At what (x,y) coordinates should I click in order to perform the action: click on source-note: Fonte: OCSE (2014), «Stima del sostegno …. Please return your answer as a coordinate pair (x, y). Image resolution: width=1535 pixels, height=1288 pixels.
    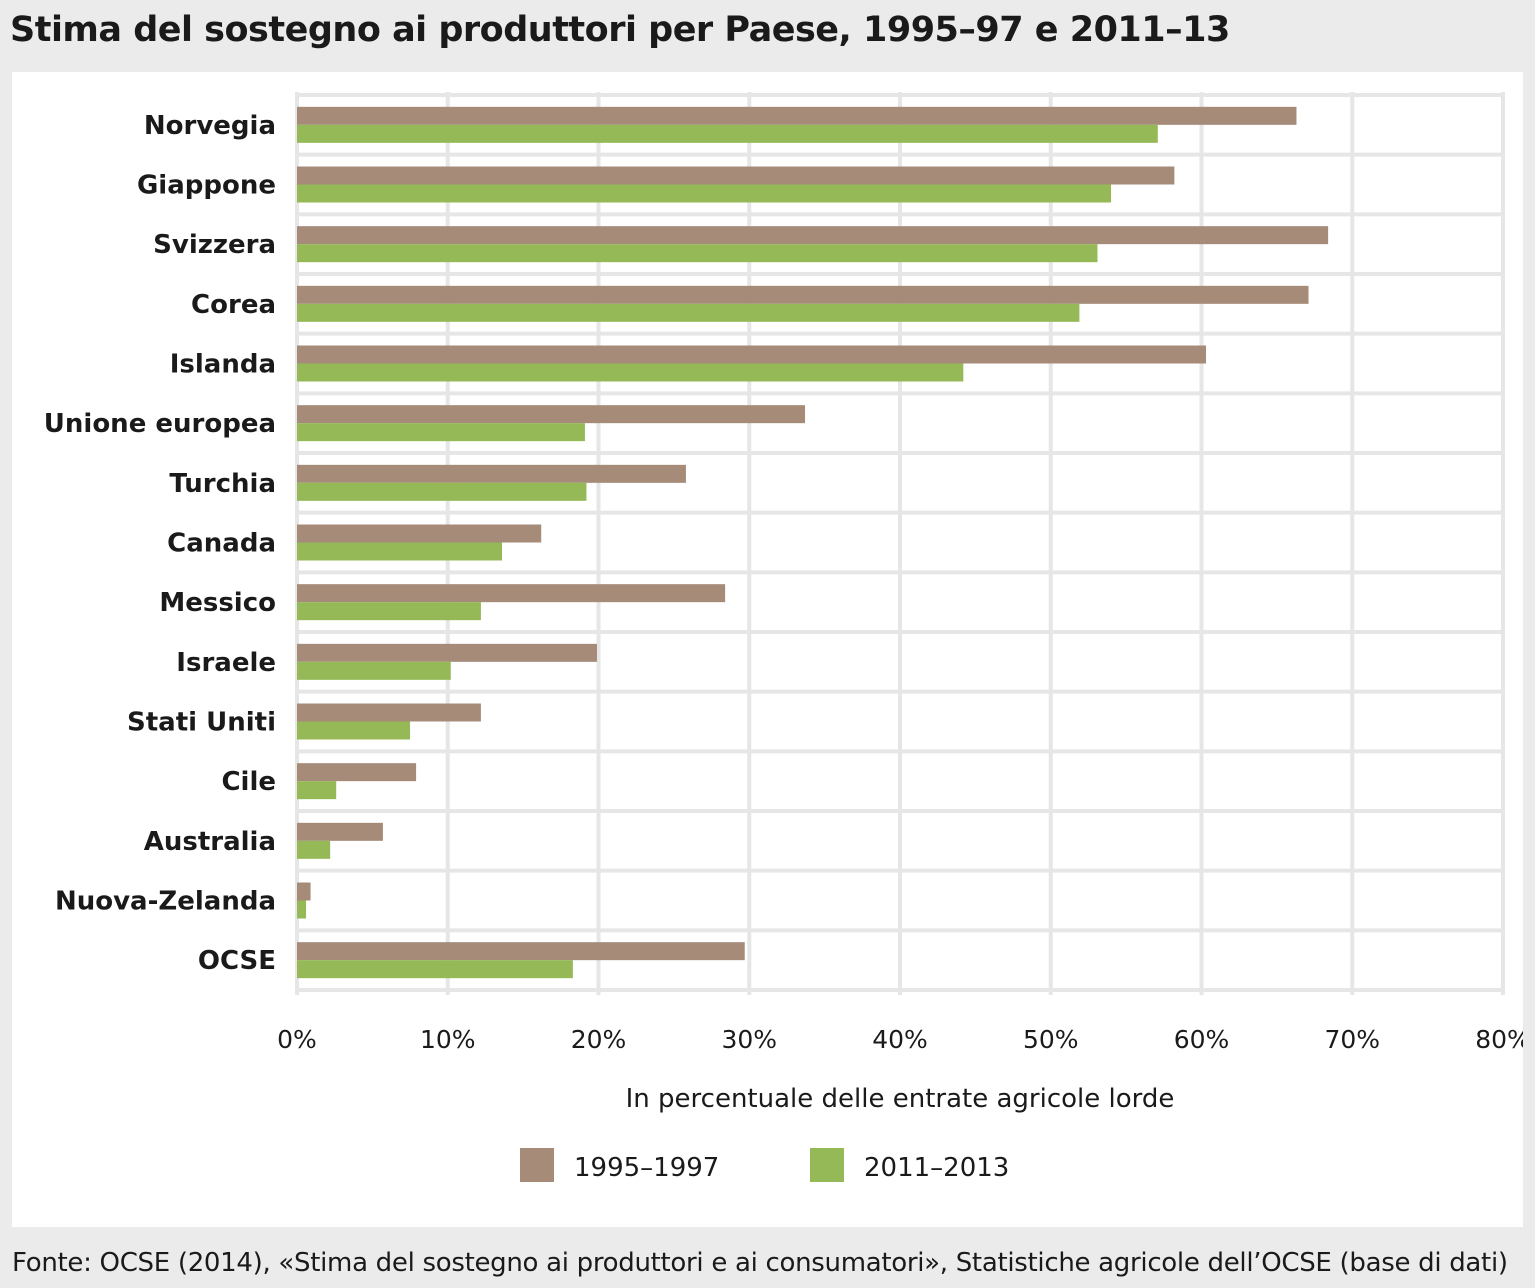
    Looking at the image, I should click on (760, 1263).